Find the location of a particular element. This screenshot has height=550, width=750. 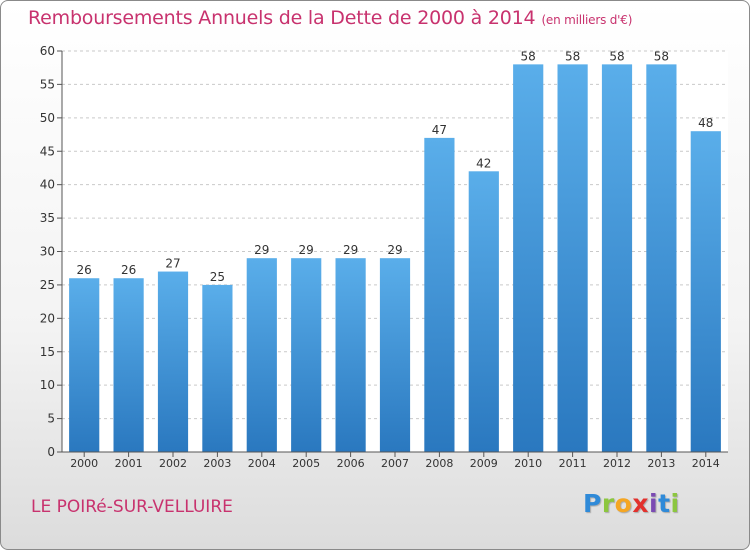

y-tick-label: 40 is located at coordinates (47, 185).